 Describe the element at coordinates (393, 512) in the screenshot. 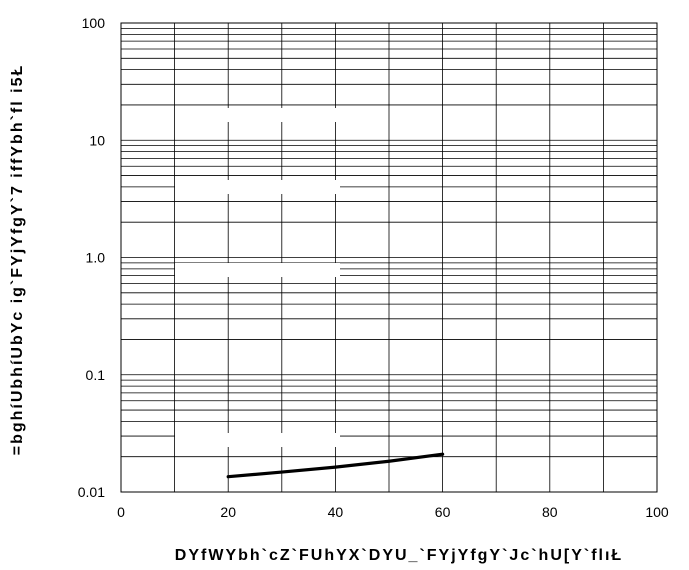

I see `x-tick-labels: 0 20 40 60 80 100` at that location.